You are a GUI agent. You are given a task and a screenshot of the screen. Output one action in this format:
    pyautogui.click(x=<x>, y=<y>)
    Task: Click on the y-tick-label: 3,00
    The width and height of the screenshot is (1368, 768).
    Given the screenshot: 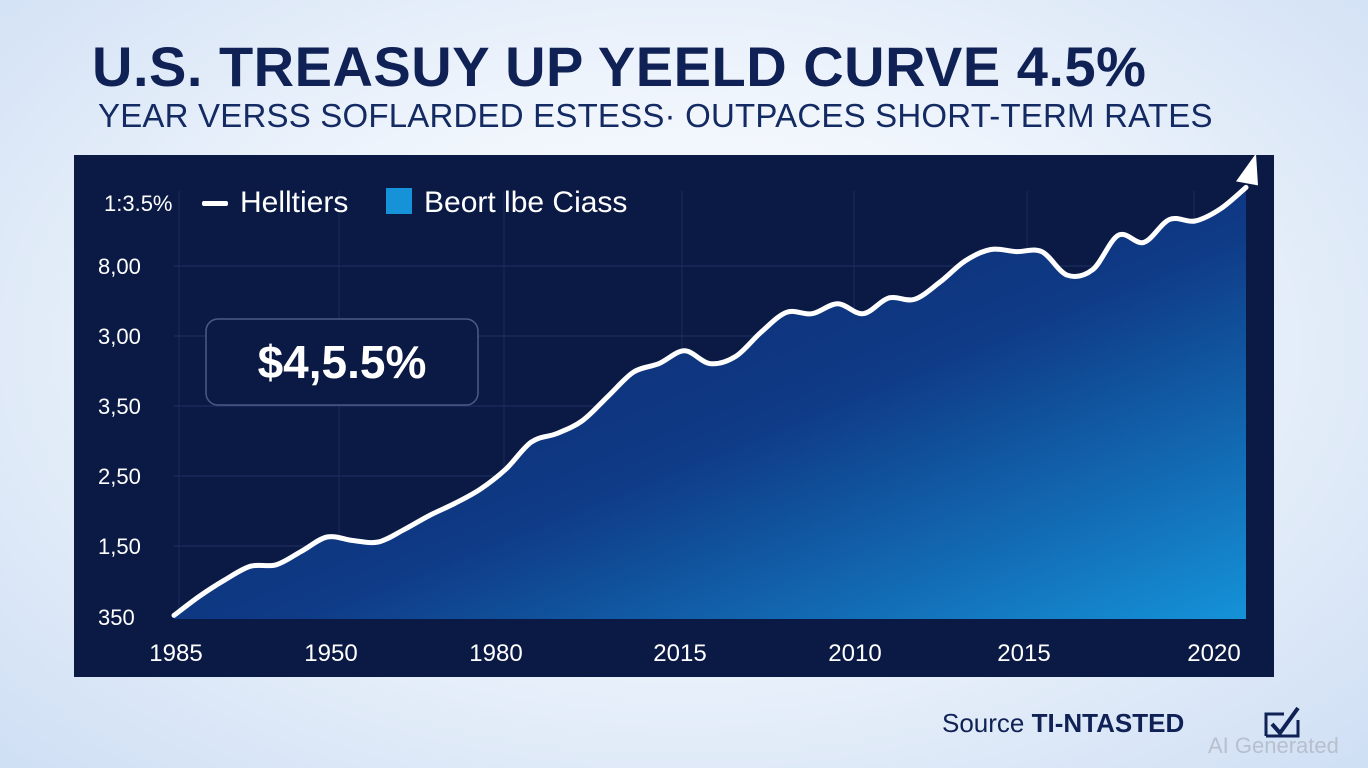 What is the action you would take?
    pyautogui.click(x=119, y=336)
    